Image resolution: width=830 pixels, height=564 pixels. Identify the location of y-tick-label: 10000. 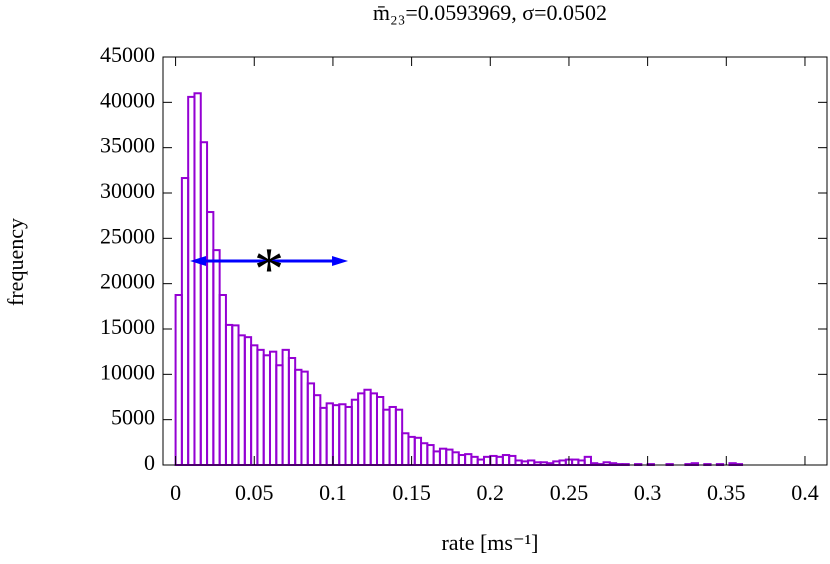
(127, 371).